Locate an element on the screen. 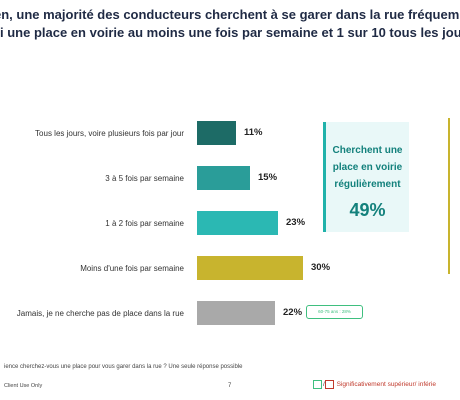 This screenshot has height=400, width=460. bar-category-label: 3 à 5 fois par semaine is located at coordinates (144, 178).